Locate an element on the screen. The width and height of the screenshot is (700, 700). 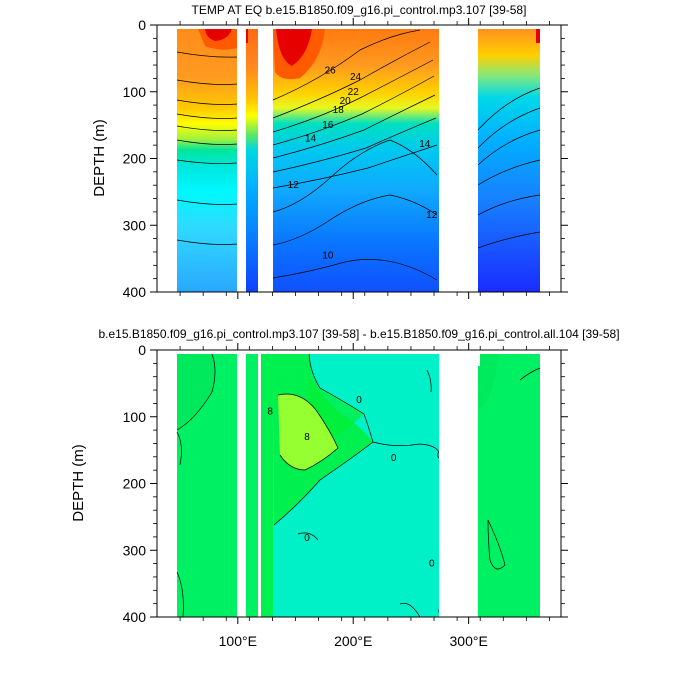
bottom-x-tick-labels: 100°E 200°E 300°E is located at coordinates (353, 641).